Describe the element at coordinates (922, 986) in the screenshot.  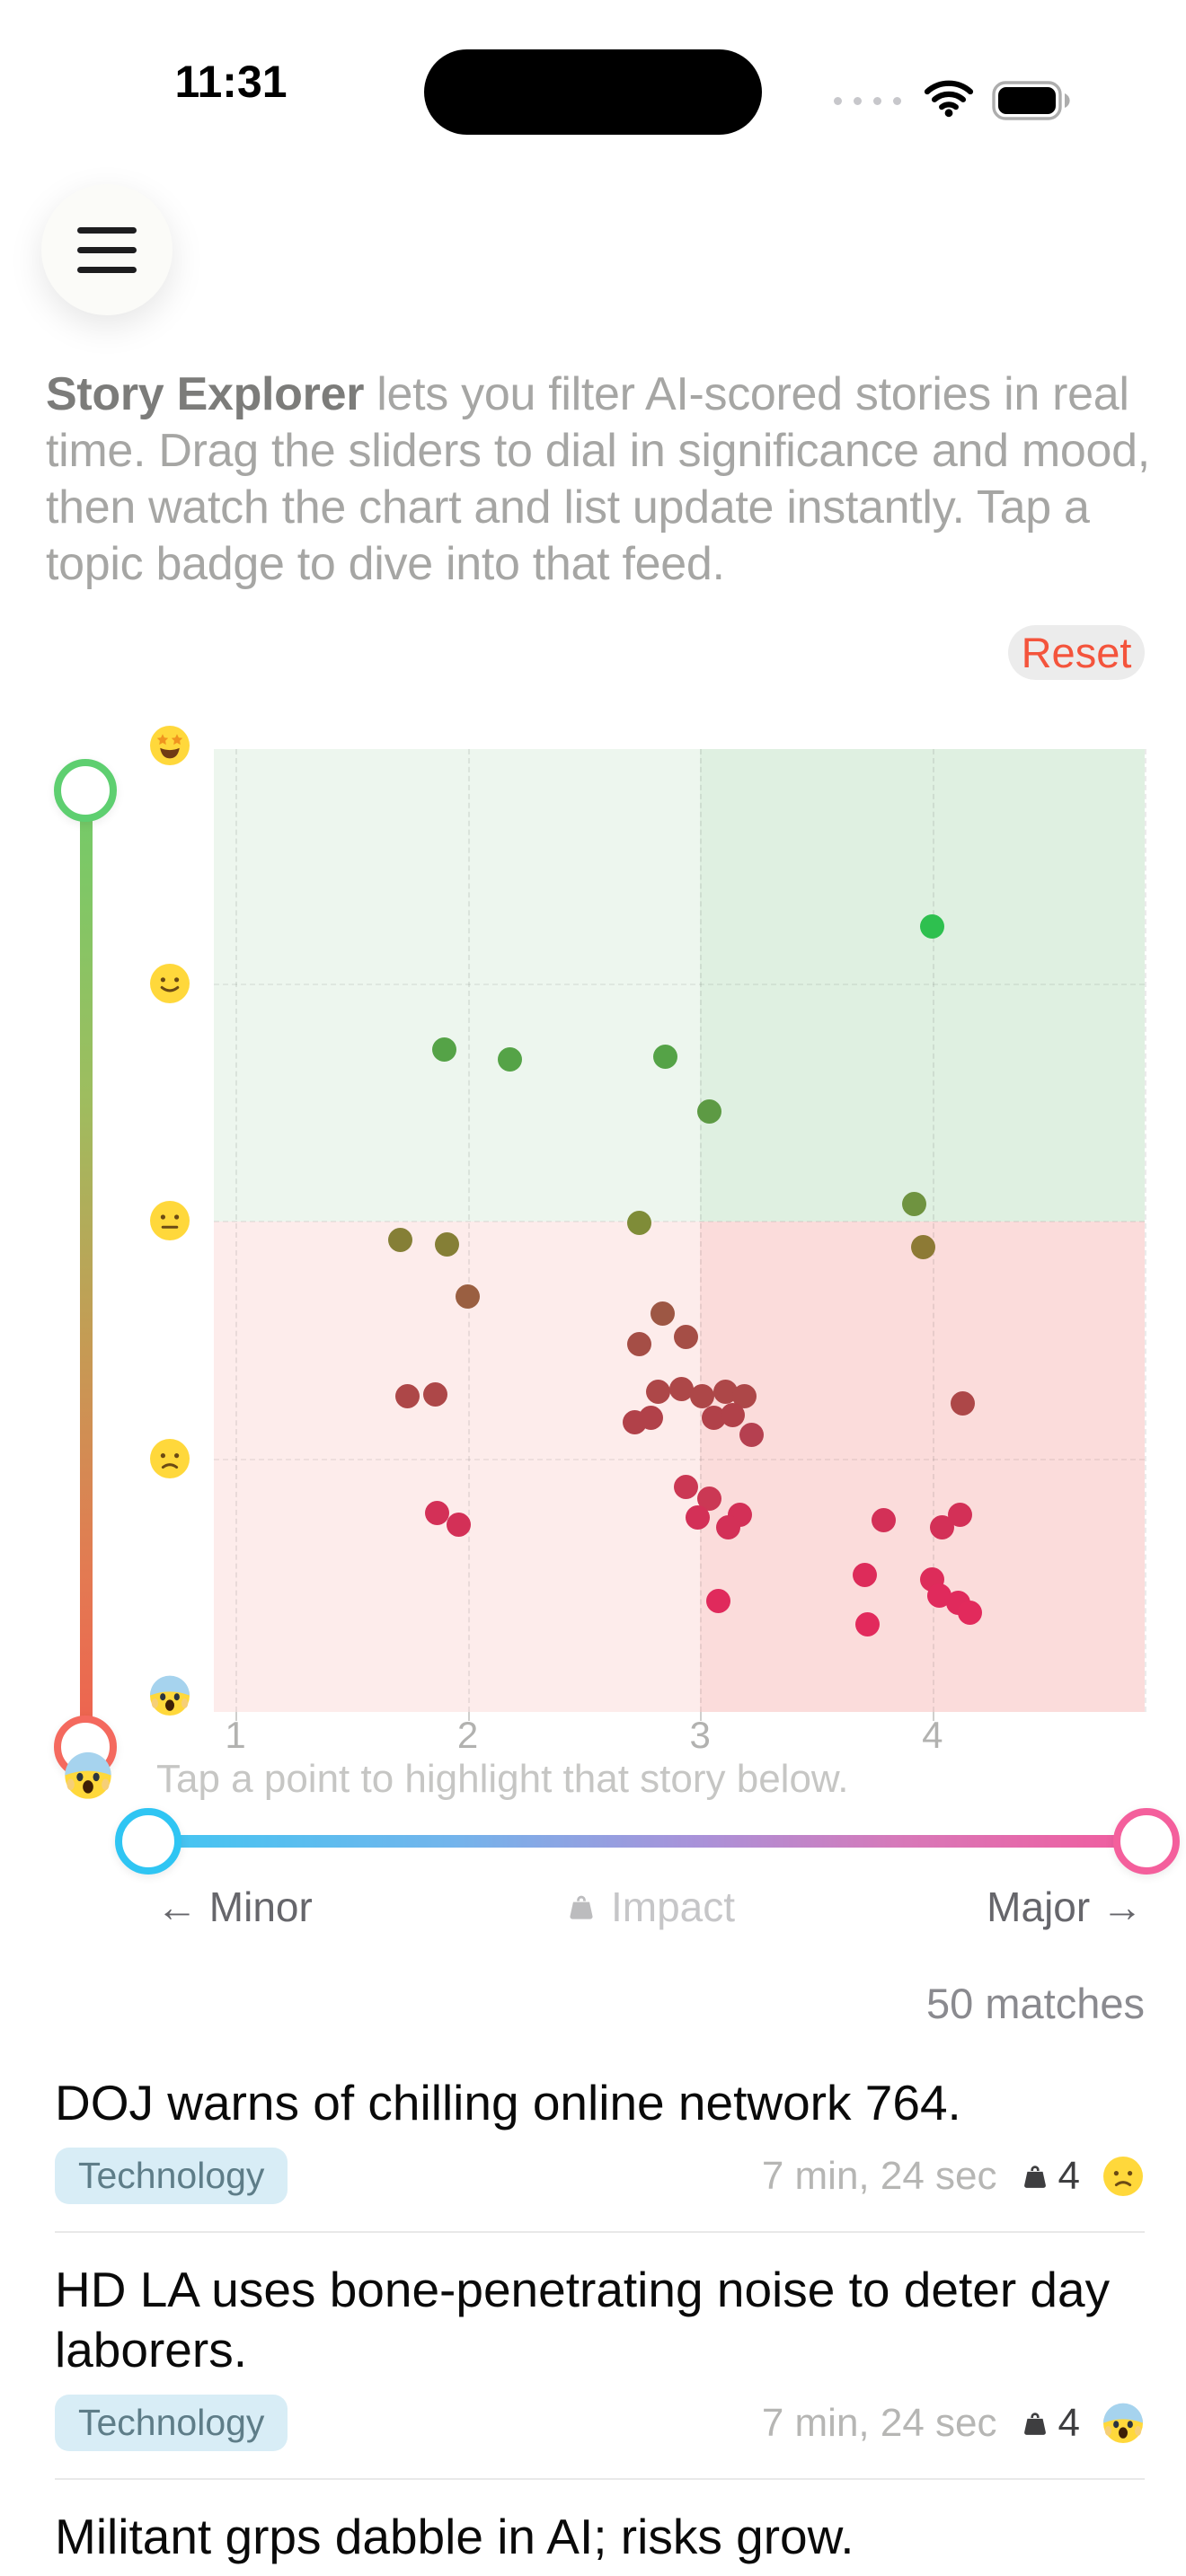
I see `quadrant-top-right` at that location.